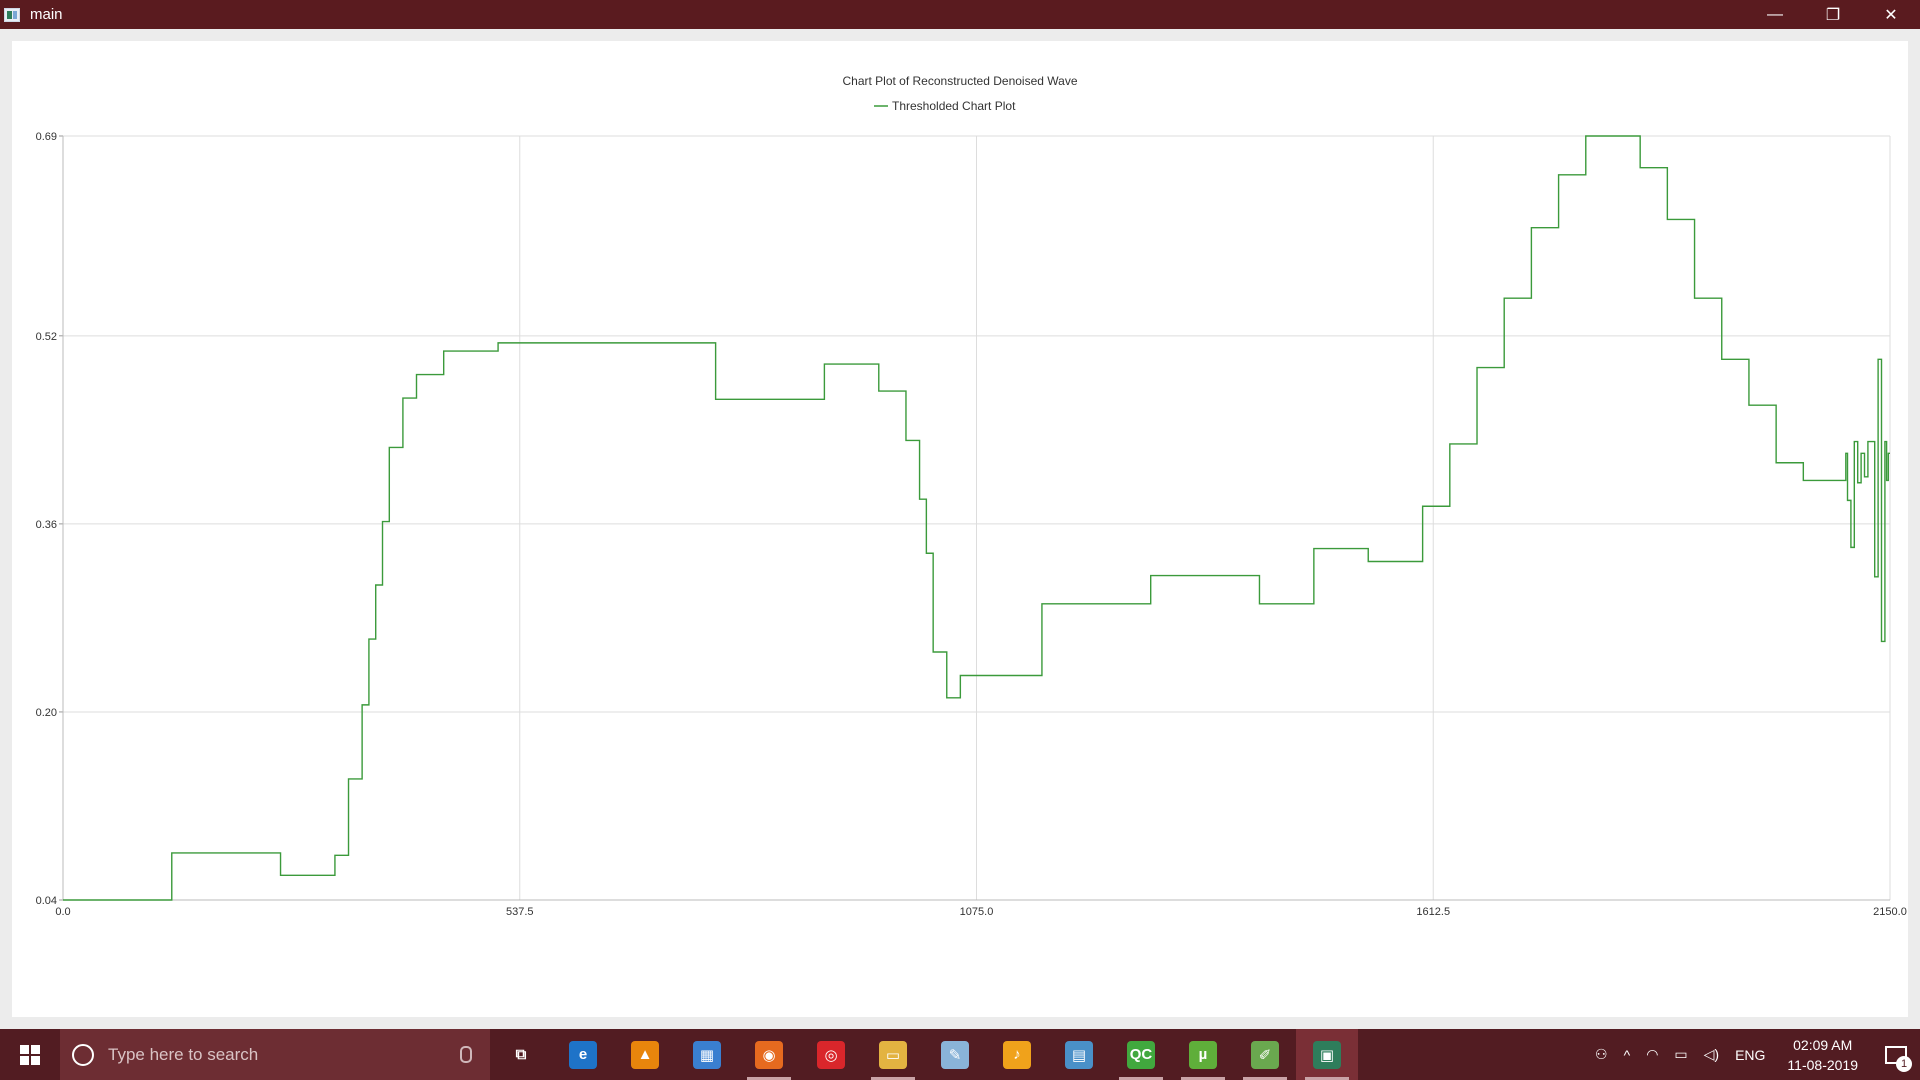 The width and height of the screenshot is (1920, 1080). I want to click on minimize-button: —, so click(1775, 14).